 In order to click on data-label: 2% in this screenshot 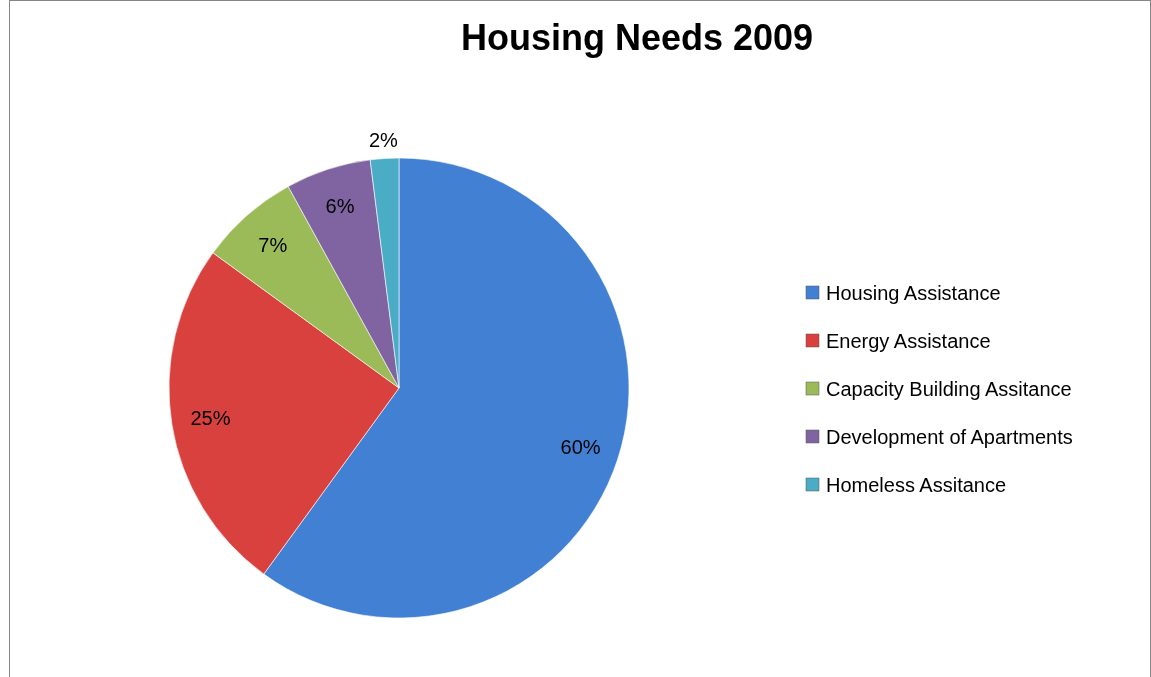, I will do `click(383, 140)`.